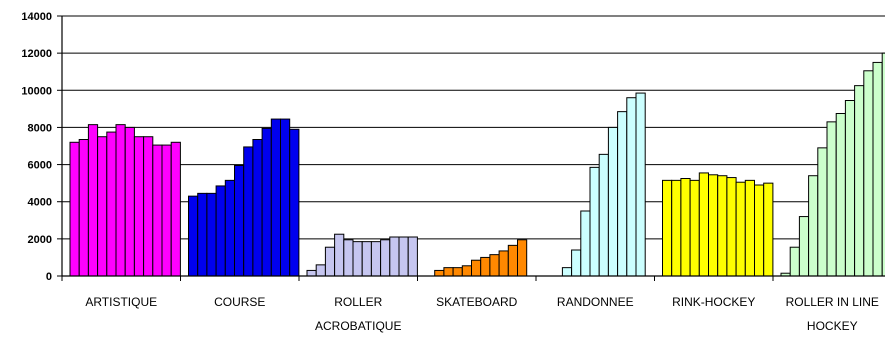  What do you see at coordinates (40, 240) in the screenshot?
I see `y-tick-label: 2000` at bounding box center [40, 240].